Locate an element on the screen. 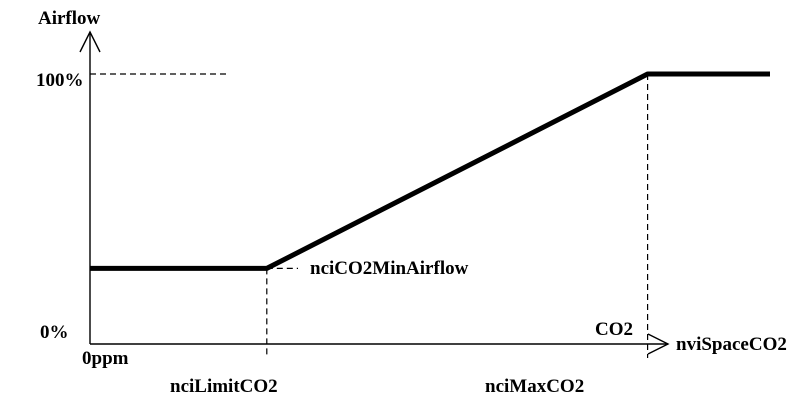  y-tick-label-0: 0% is located at coordinates (54, 332).